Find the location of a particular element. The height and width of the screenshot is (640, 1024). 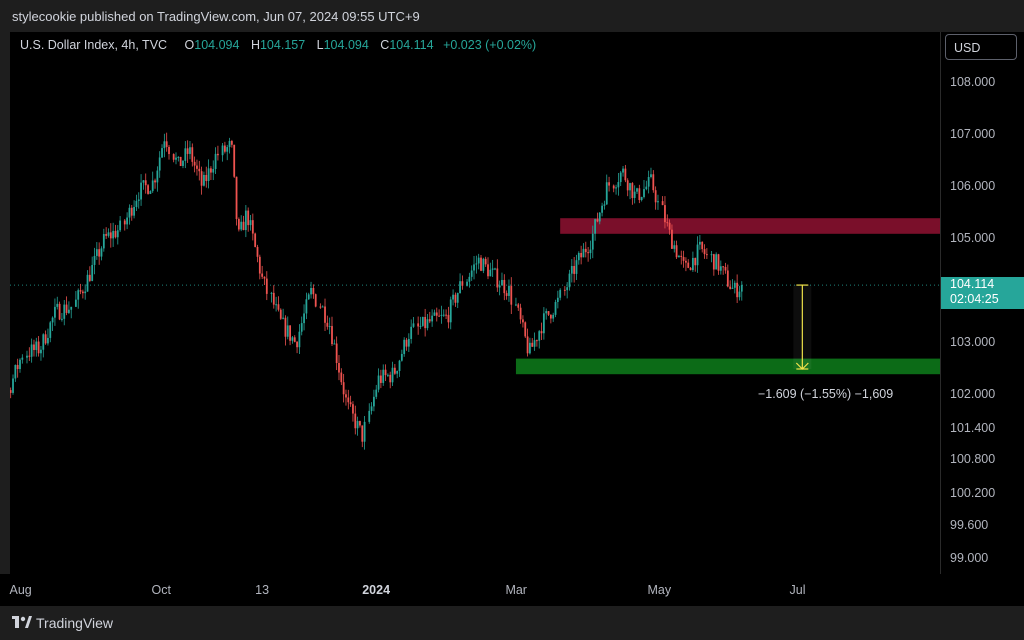

time-axis: Aug Oct 13 2024 Mar May Jul is located at coordinates (512, 590).